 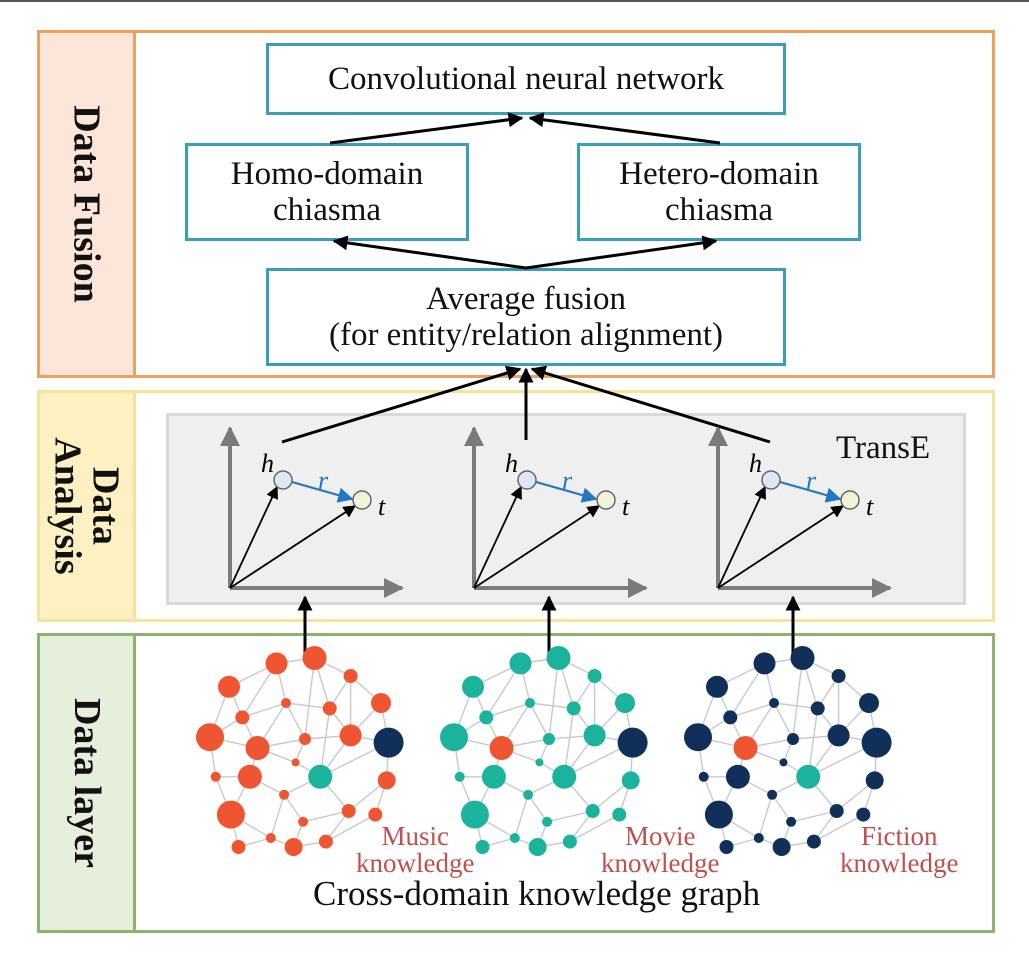 I want to click on music-graph-label: Music knowledge, so click(x=415, y=850).